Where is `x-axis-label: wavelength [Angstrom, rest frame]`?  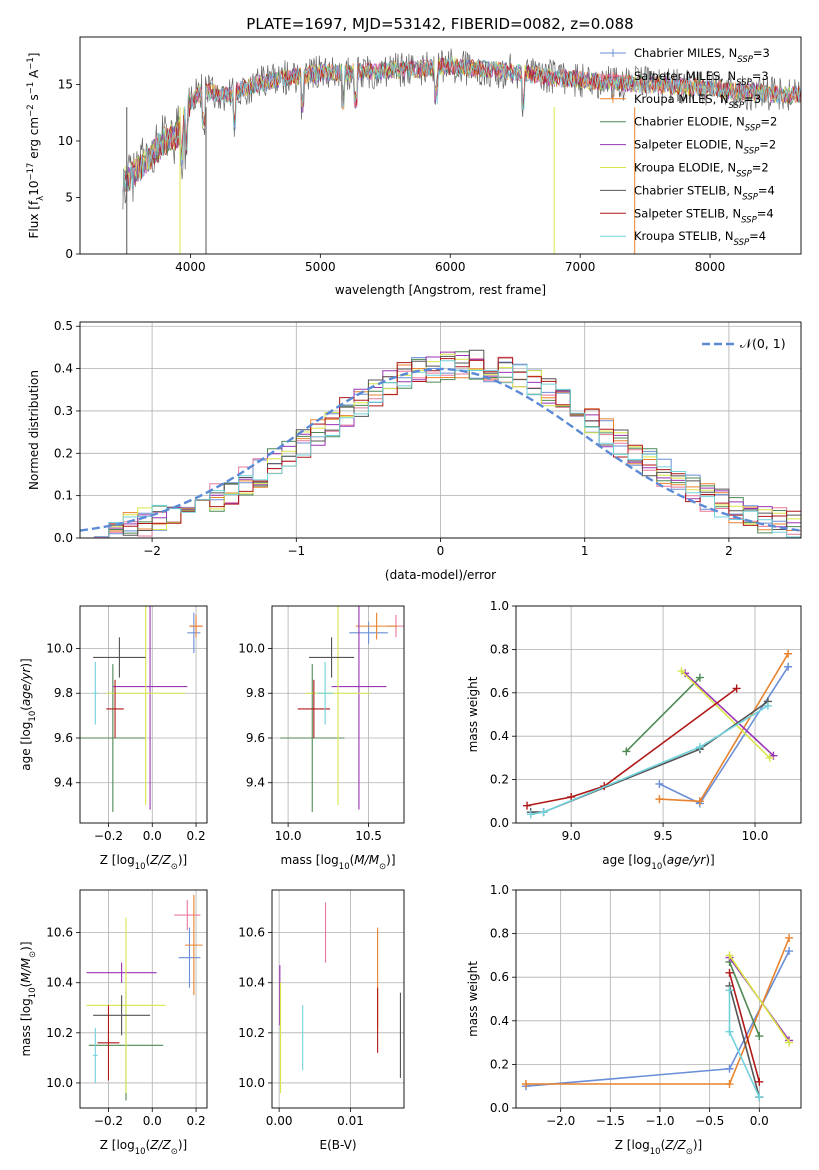 x-axis-label: wavelength [Angstrom, rest frame] is located at coordinates (440, 290).